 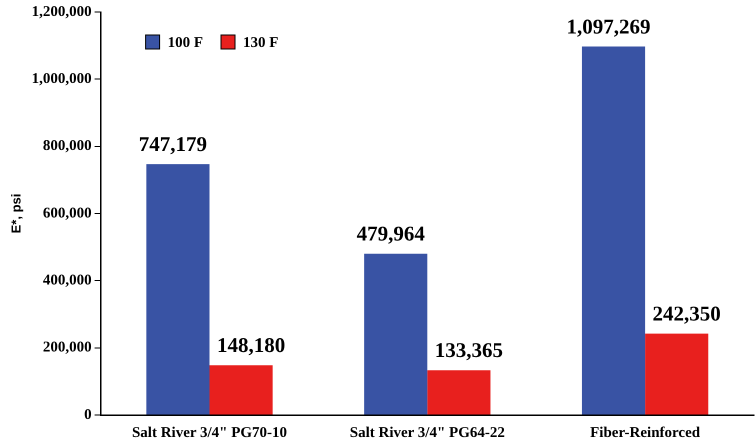 What do you see at coordinates (427, 432) in the screenshot?
I see `x-tick-label: Salt River 3/4" PG64-22` at bounding box center [427, 432].